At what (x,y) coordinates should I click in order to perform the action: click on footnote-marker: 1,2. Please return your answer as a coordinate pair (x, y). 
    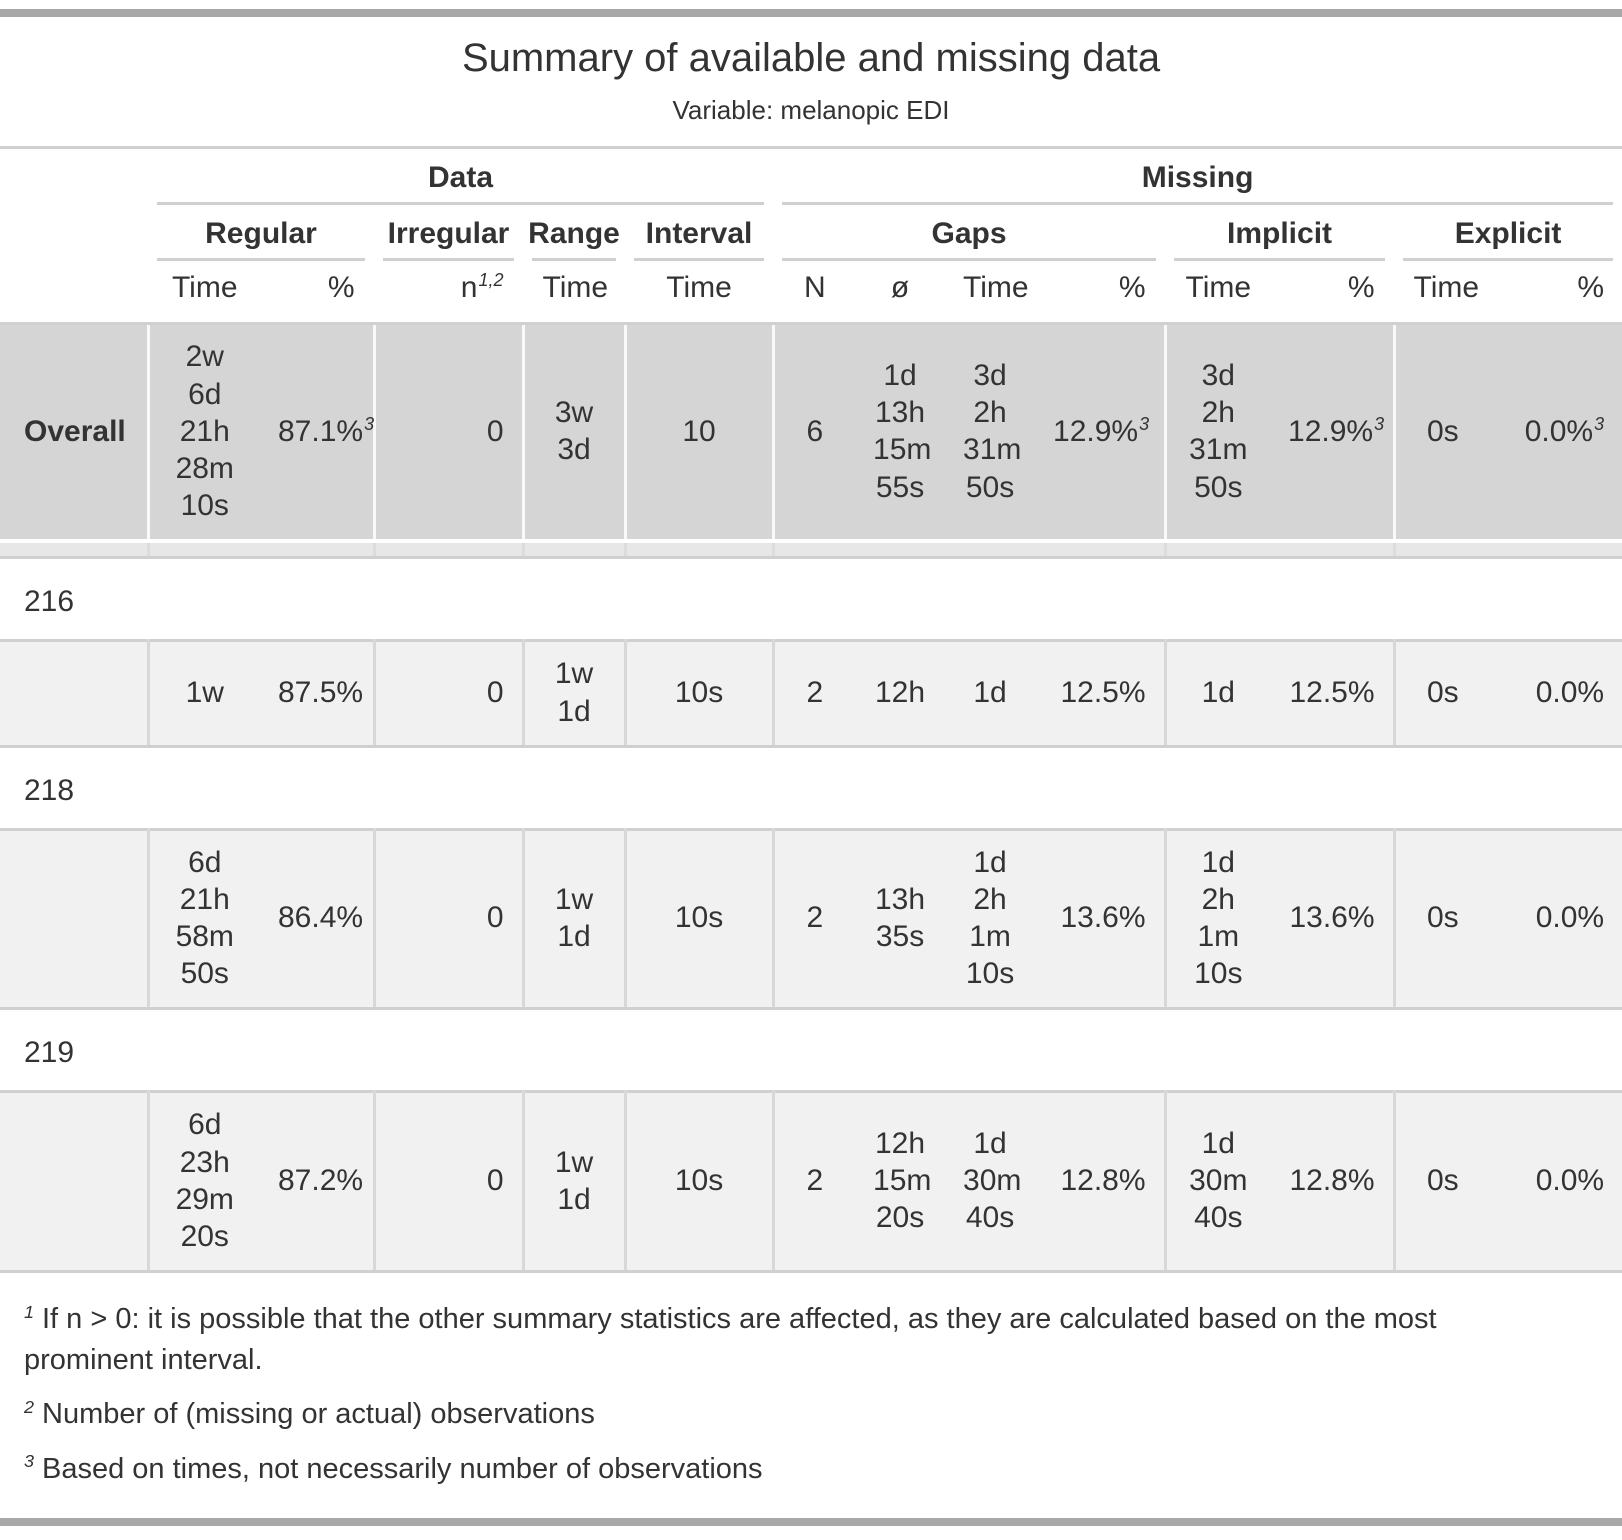
    Looking at the image, I should click on (491, 280).